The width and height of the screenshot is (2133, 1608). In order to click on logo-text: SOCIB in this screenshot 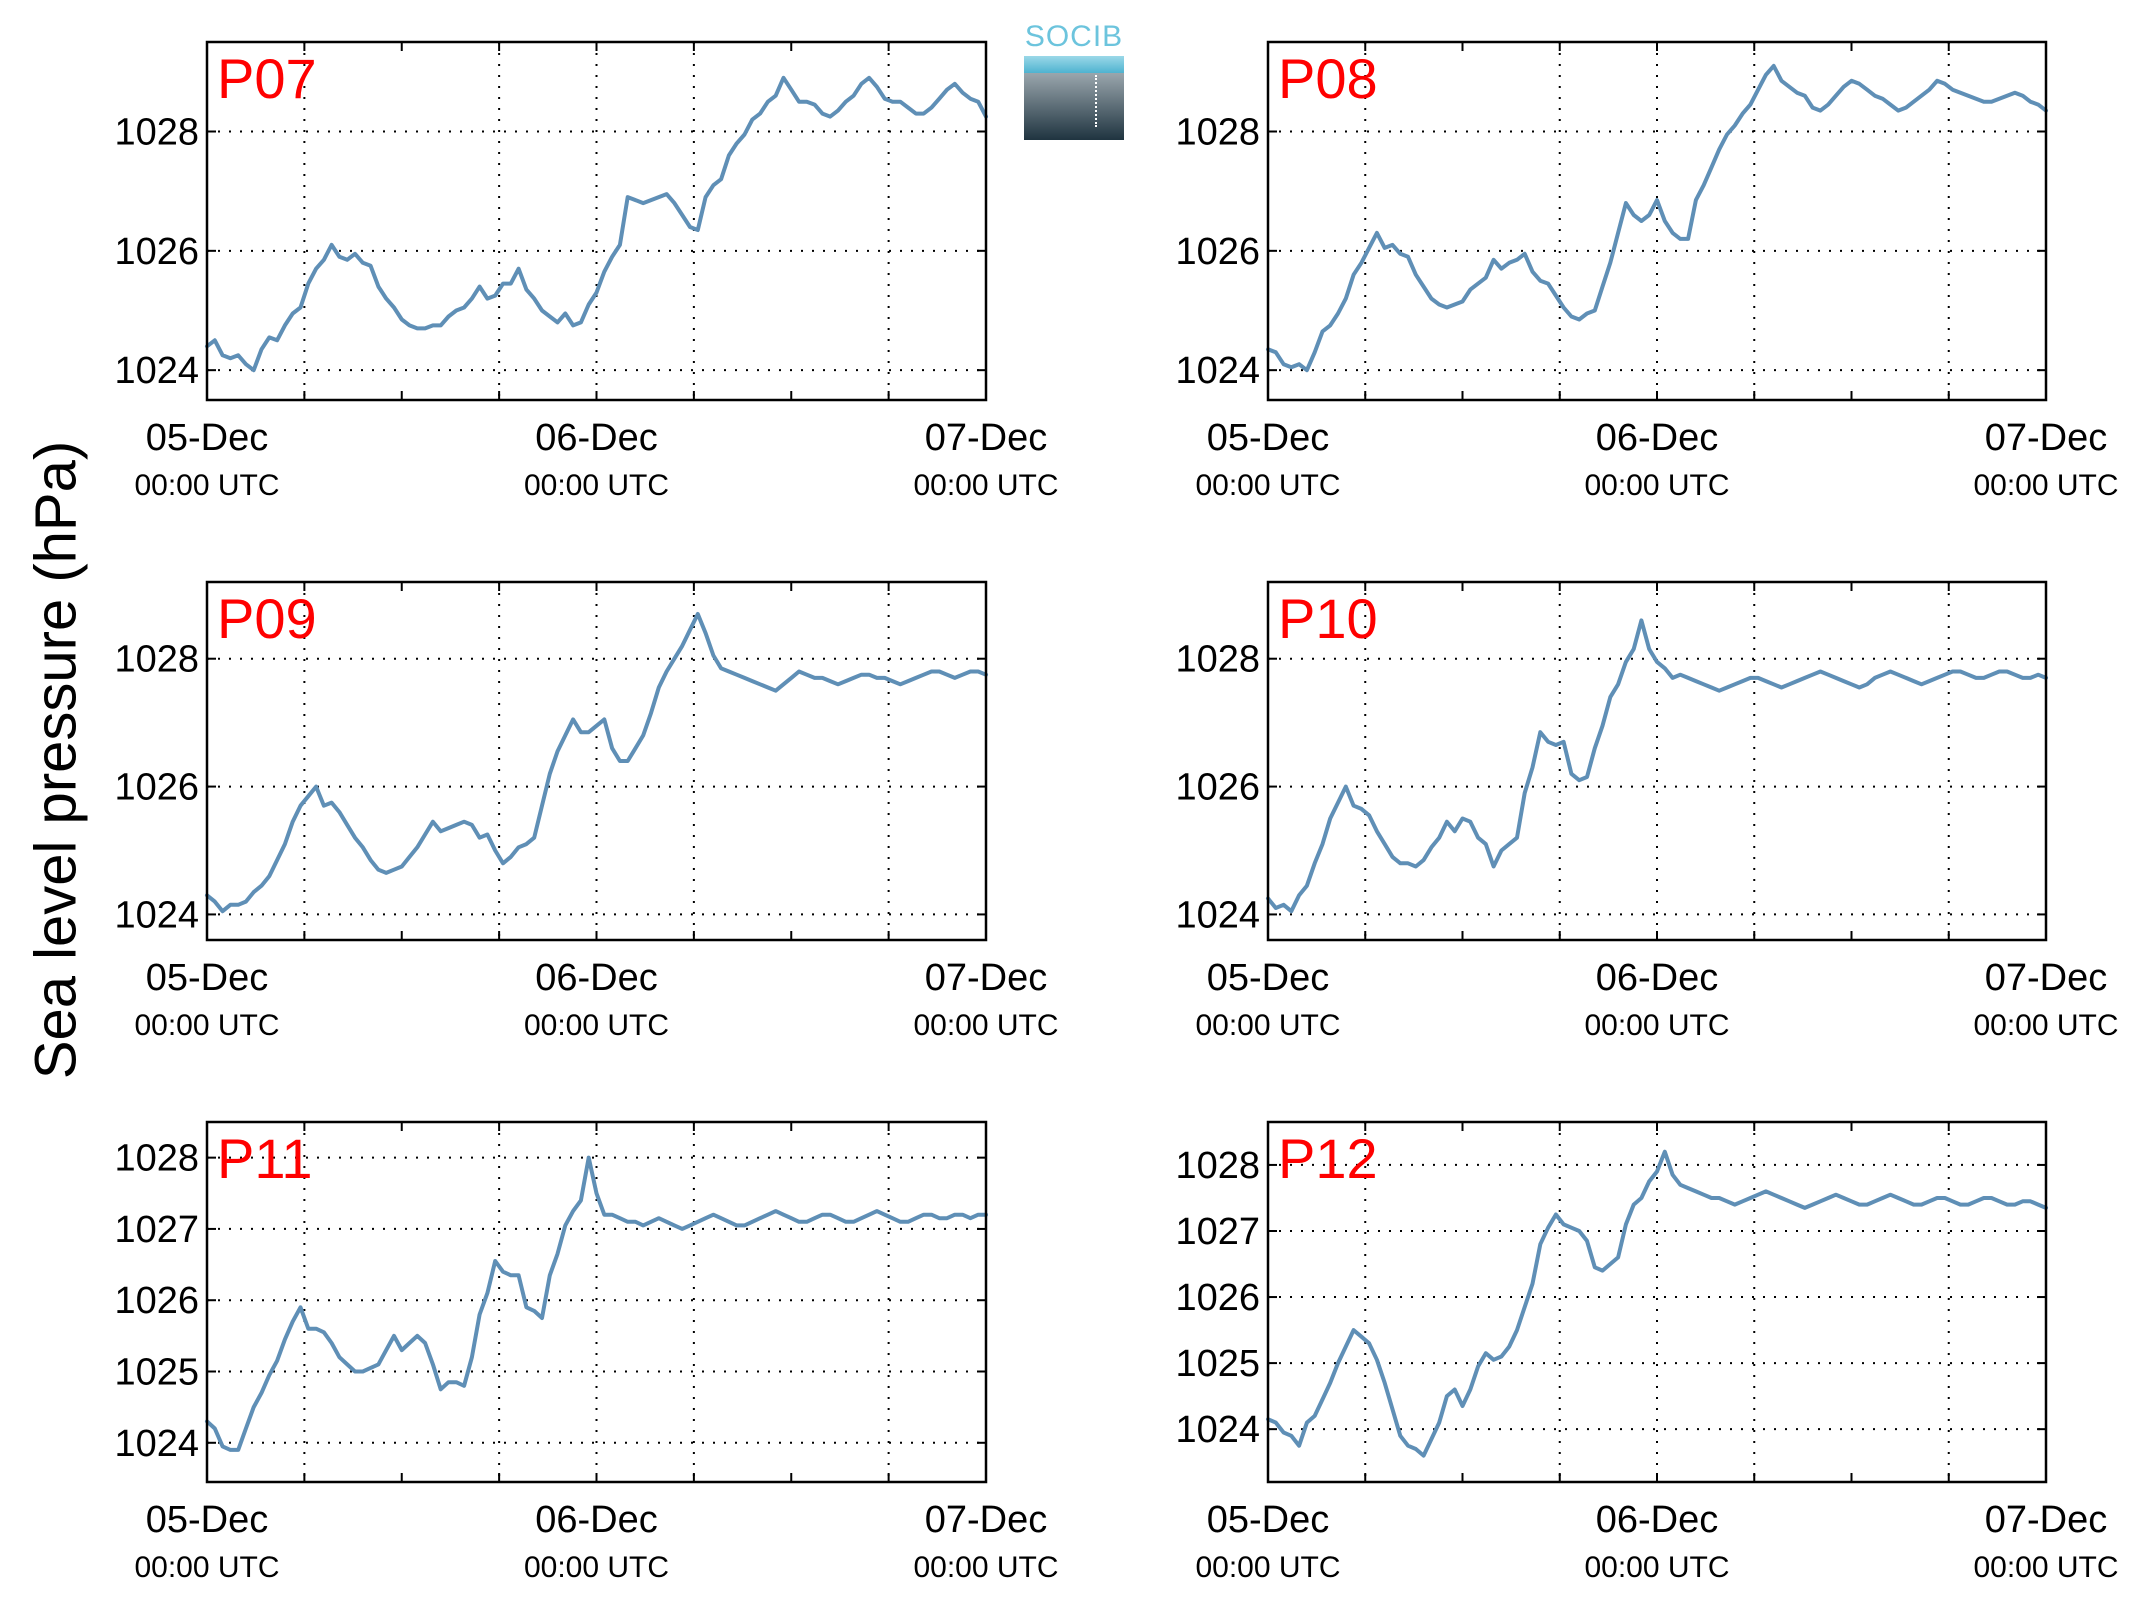, I will do `click(1074, 36)`.